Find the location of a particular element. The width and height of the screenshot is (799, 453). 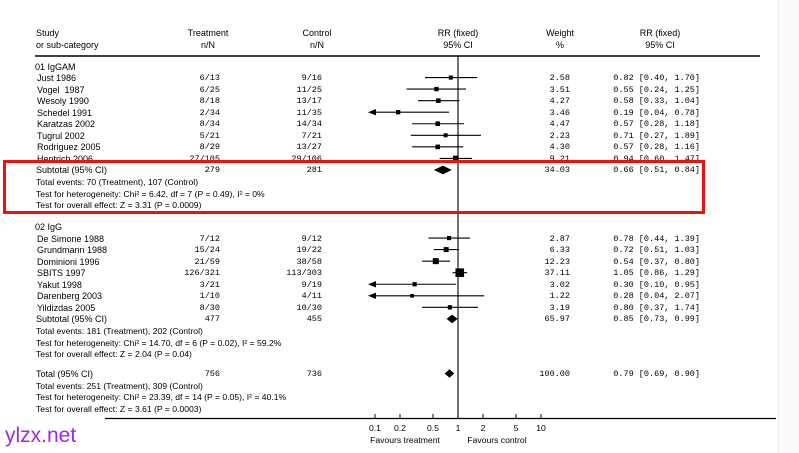

rr-ci-text: 1.05 [0.86, 1.29] is located at coordinates (656, 273).